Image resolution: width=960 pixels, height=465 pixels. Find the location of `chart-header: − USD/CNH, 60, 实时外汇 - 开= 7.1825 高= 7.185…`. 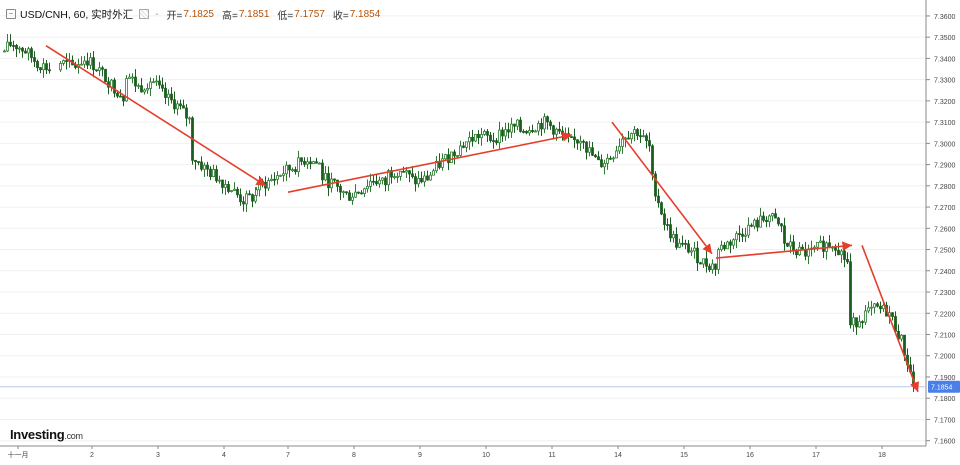

chart-header: − USD/CNH, 60, 实时外汇 - 开= 7.1825 高= 7.185… is located at coordinates (197, 14).